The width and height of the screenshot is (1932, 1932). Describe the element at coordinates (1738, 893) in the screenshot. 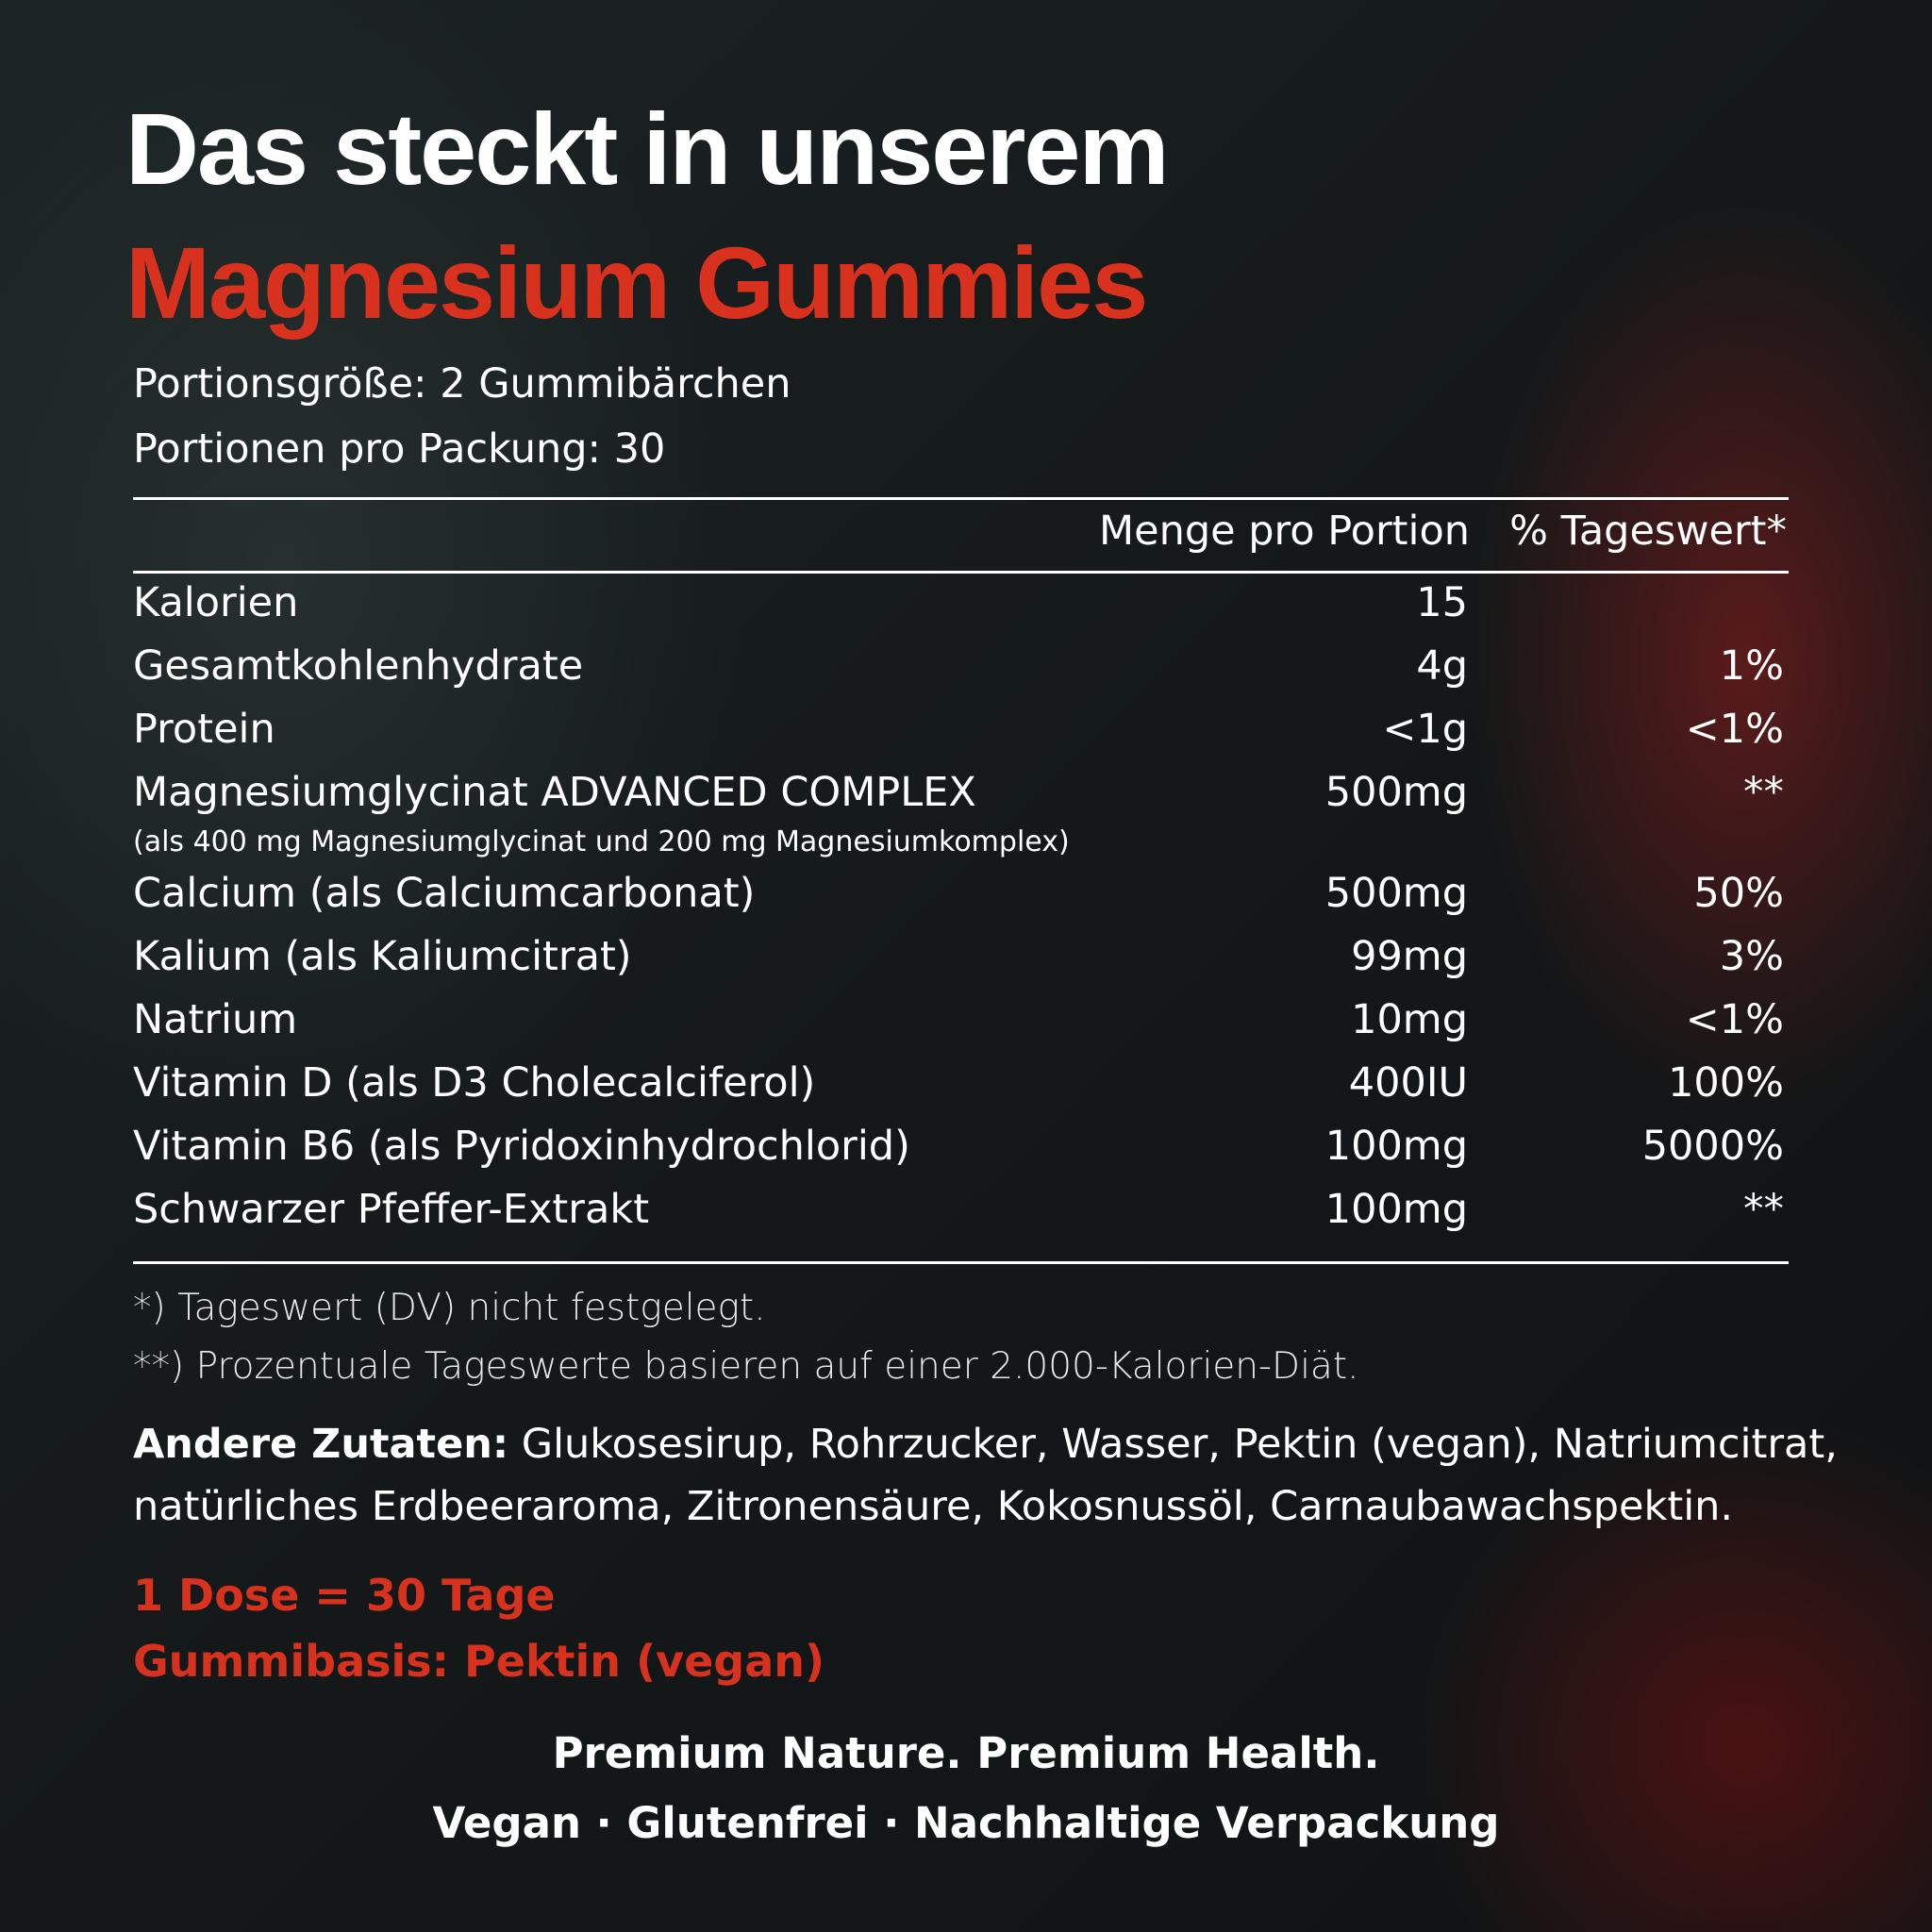

I see `row-dv: 50%` at that location.